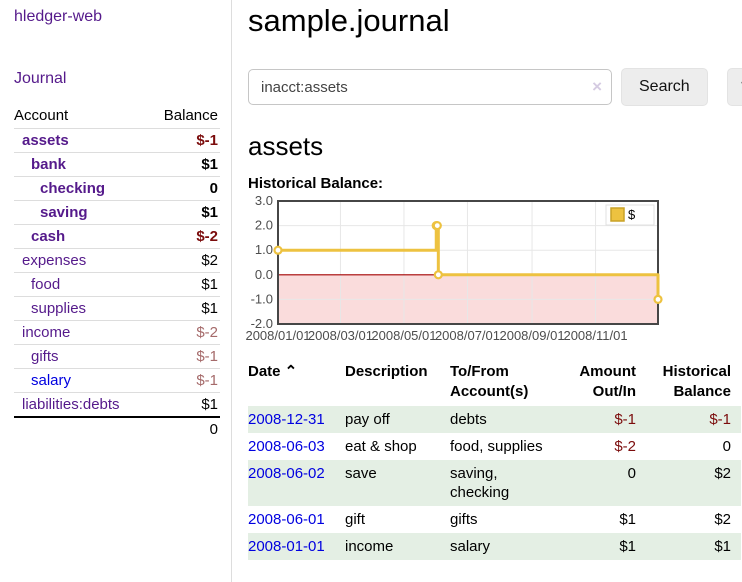  Describe the element at coordinates (264, 249) in the screenshot. I see `svg-text: 1.0` at that location.